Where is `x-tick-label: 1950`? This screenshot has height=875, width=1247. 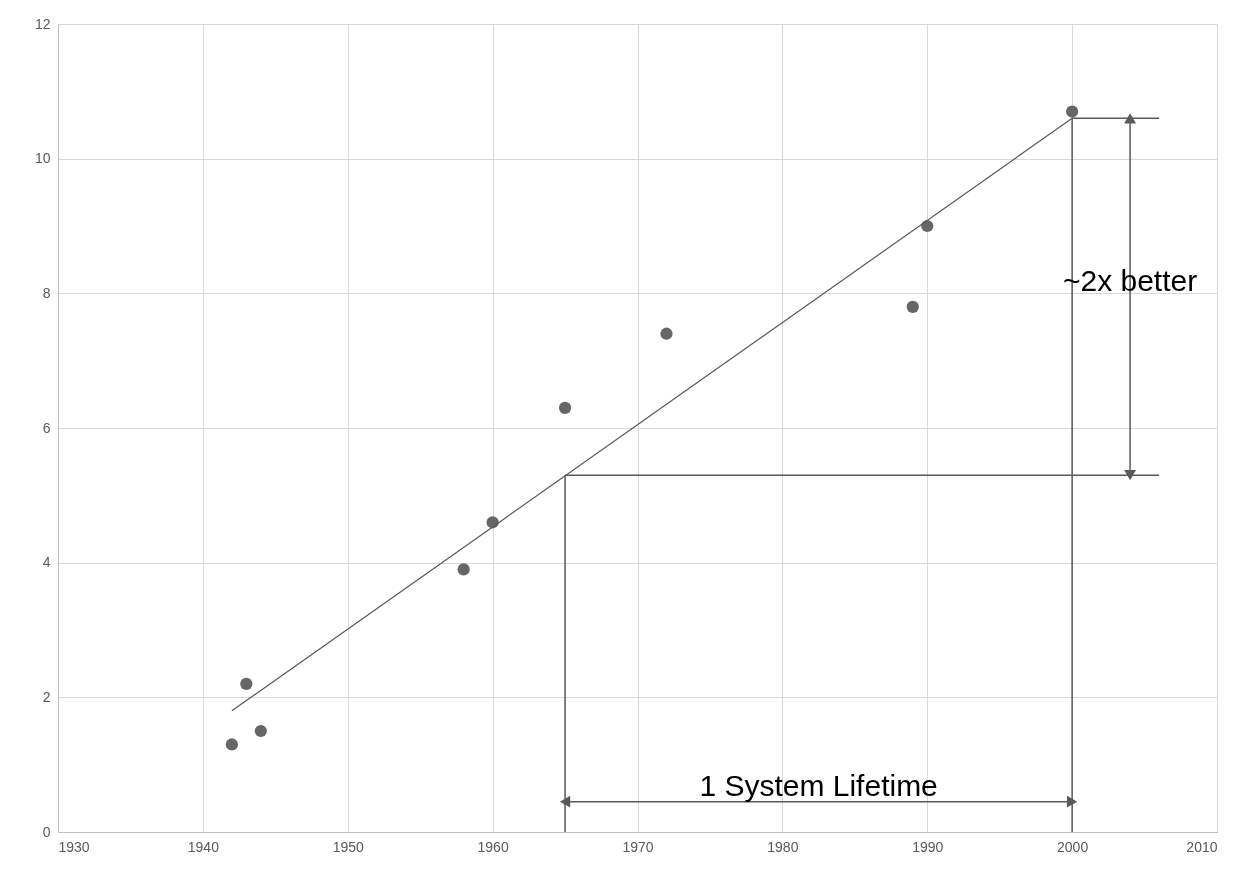
x-tick-label: 1950 is located at coordinates (348, 846).